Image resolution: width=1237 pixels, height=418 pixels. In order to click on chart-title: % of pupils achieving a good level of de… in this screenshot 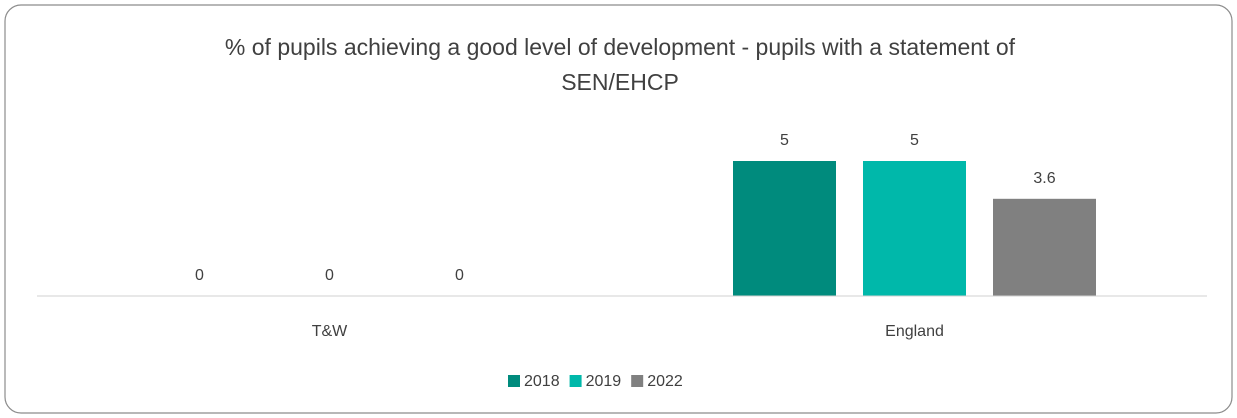, I will do `click(620, 64)`.